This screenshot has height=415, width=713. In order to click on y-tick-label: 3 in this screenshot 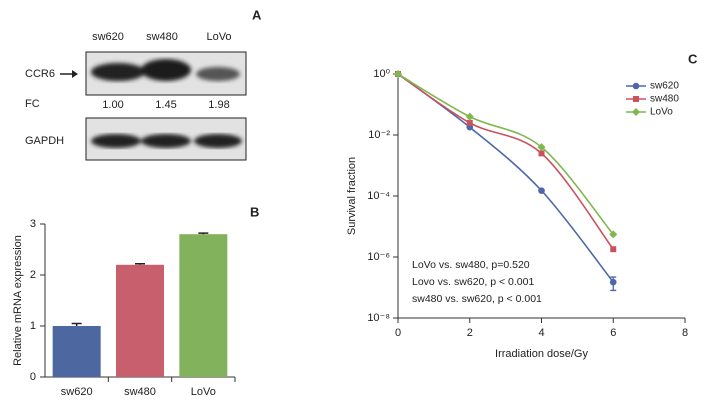, I will do `click(33, 224)`.